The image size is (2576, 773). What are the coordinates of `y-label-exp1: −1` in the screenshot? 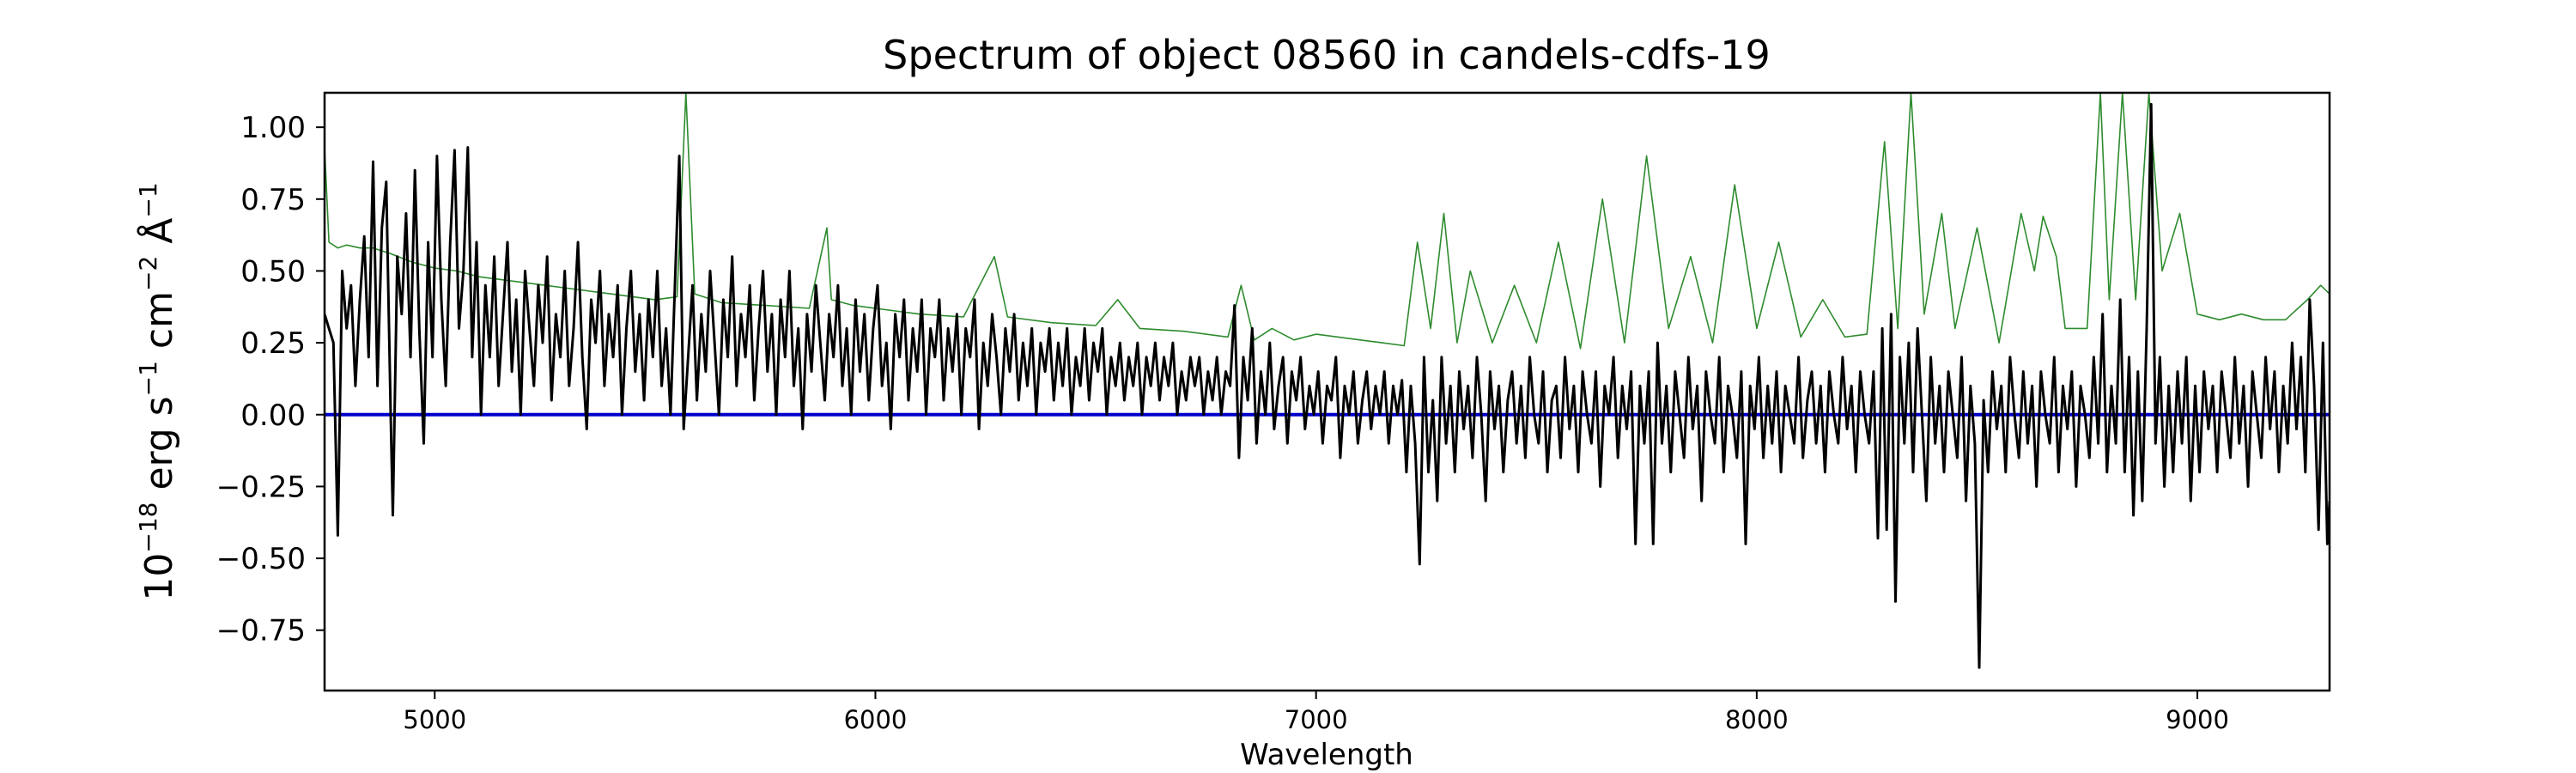 It's located at (148, 378).